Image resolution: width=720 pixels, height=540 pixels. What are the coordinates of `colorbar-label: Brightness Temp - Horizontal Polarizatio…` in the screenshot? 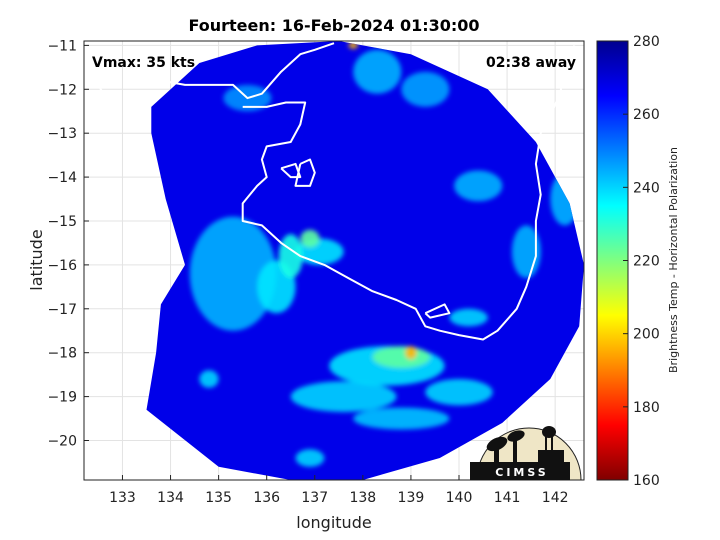 It's located at (673, 260).